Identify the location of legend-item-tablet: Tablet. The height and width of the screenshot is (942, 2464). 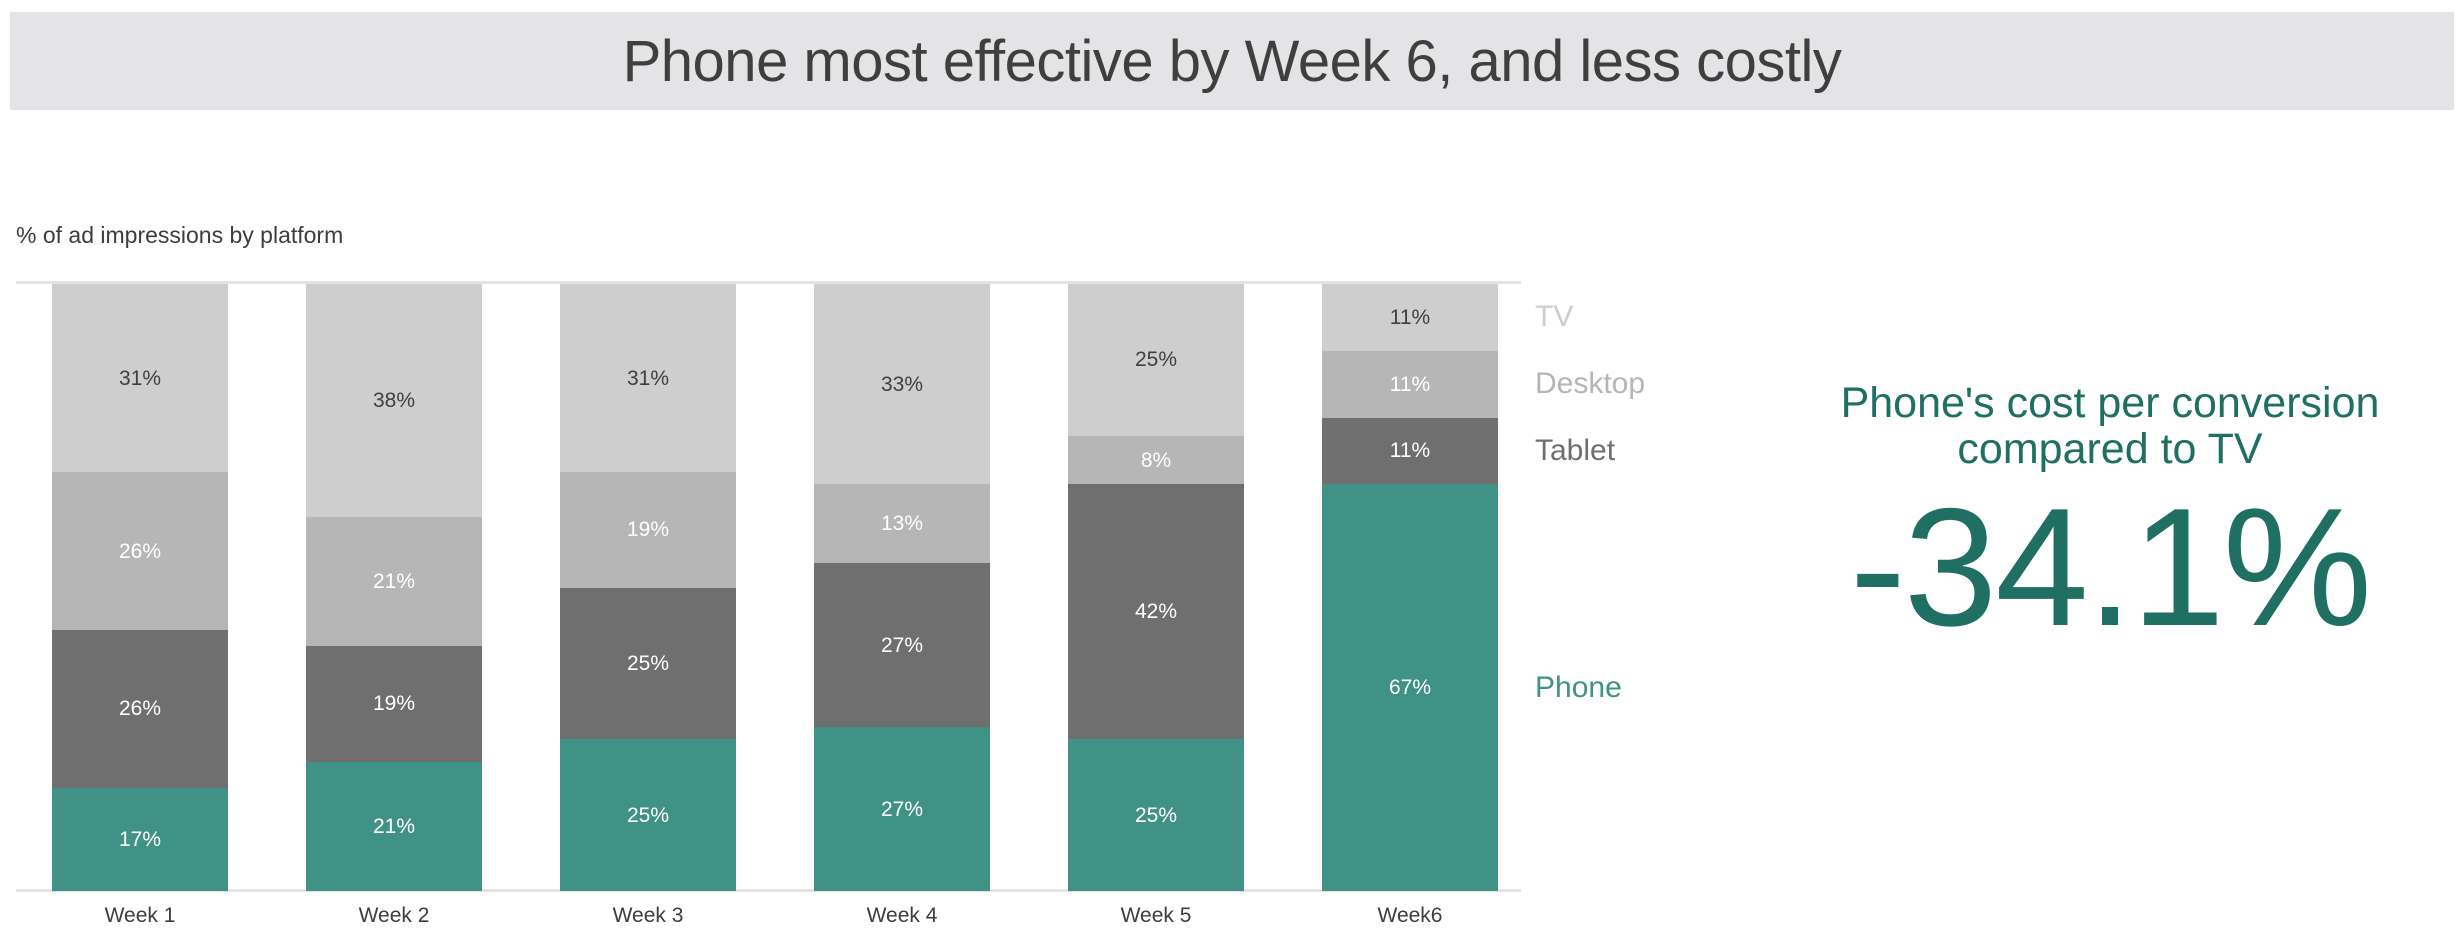
(1575, 450).